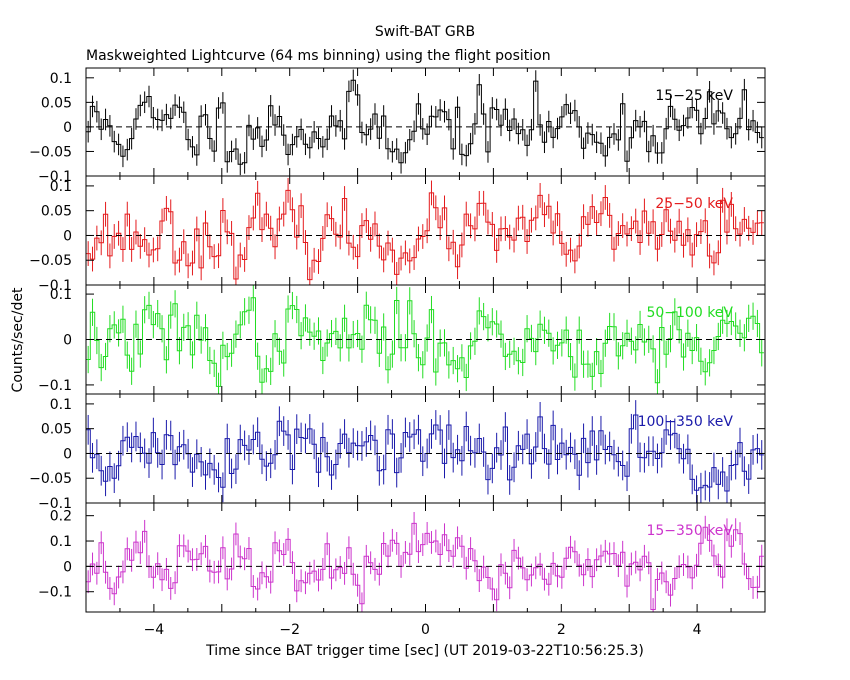 This screenshot has height=680, width=850. I want to click on band-label: 15−25 keV, so click(694, 96).